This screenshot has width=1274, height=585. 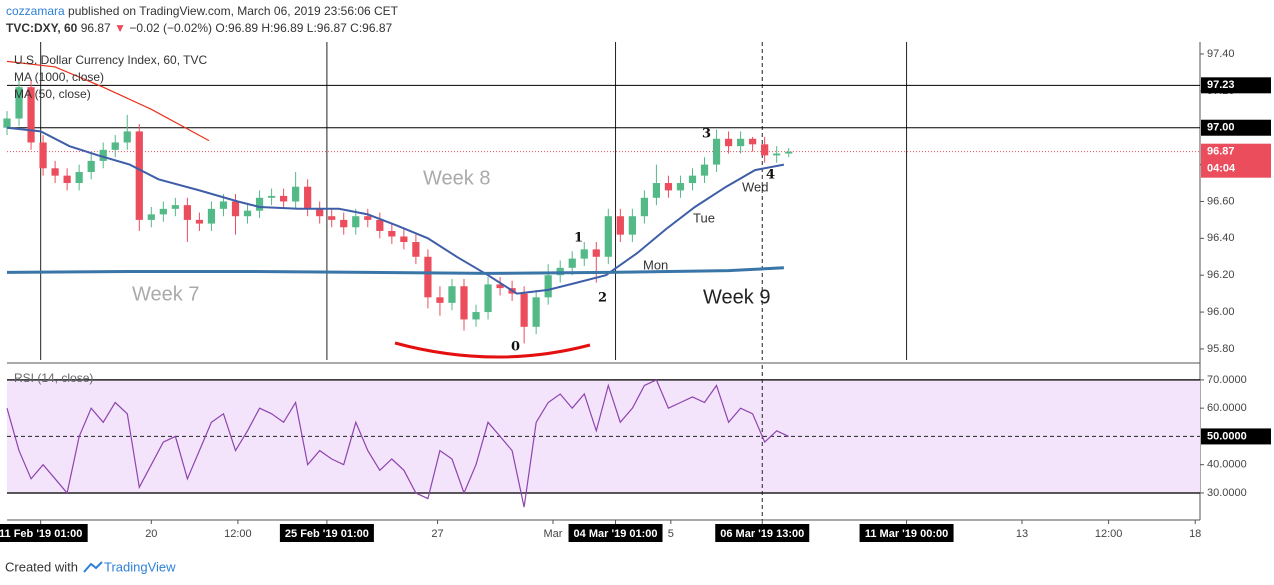 I want to click on legend-entry: MA (50, close), so click(x=52, y=94).